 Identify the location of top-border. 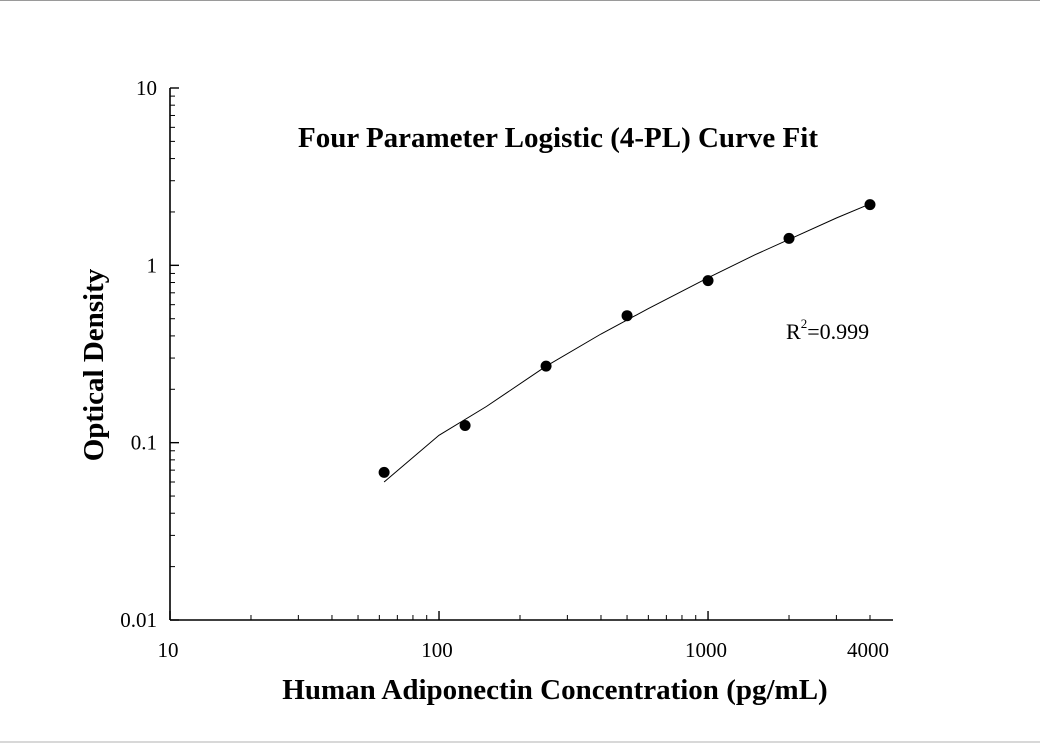
(520, 0).